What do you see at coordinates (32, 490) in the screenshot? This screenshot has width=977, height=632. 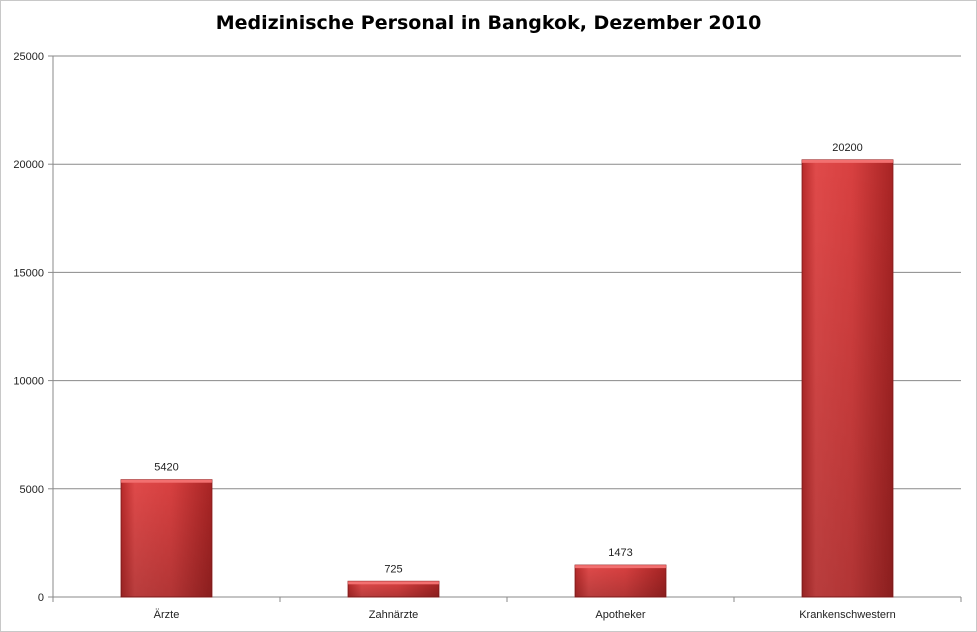 I see `y-tick-label: 5000` at bounding box center [32, 490].